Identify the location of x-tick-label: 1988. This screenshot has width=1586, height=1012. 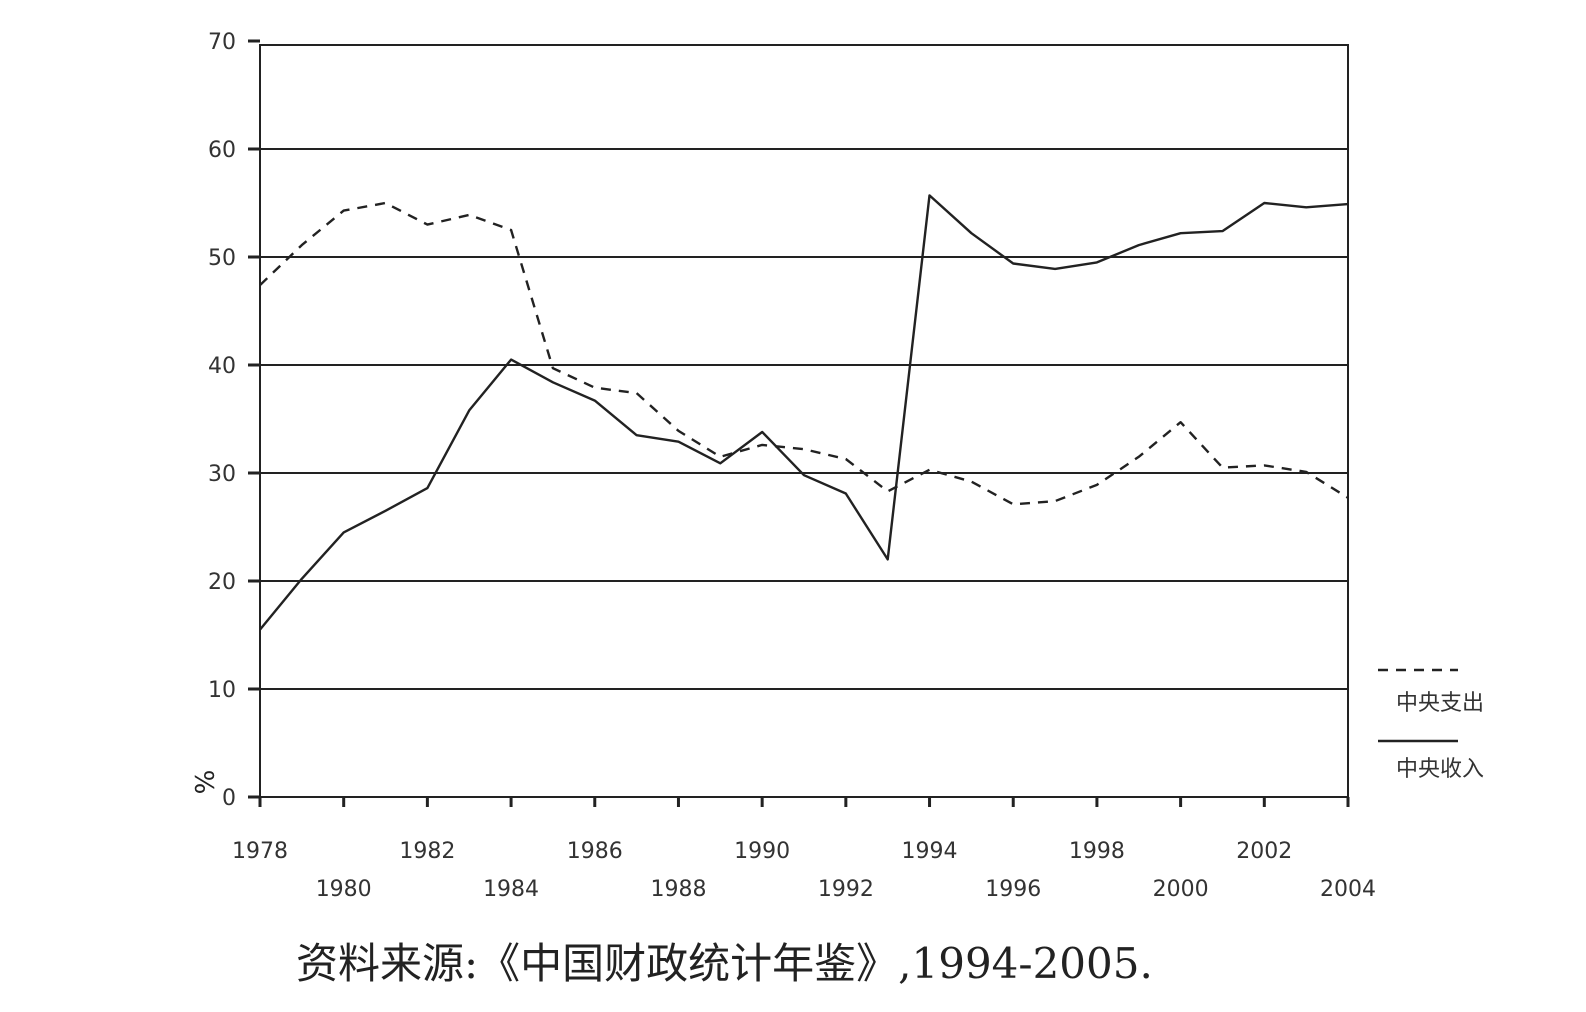
(678, 889).